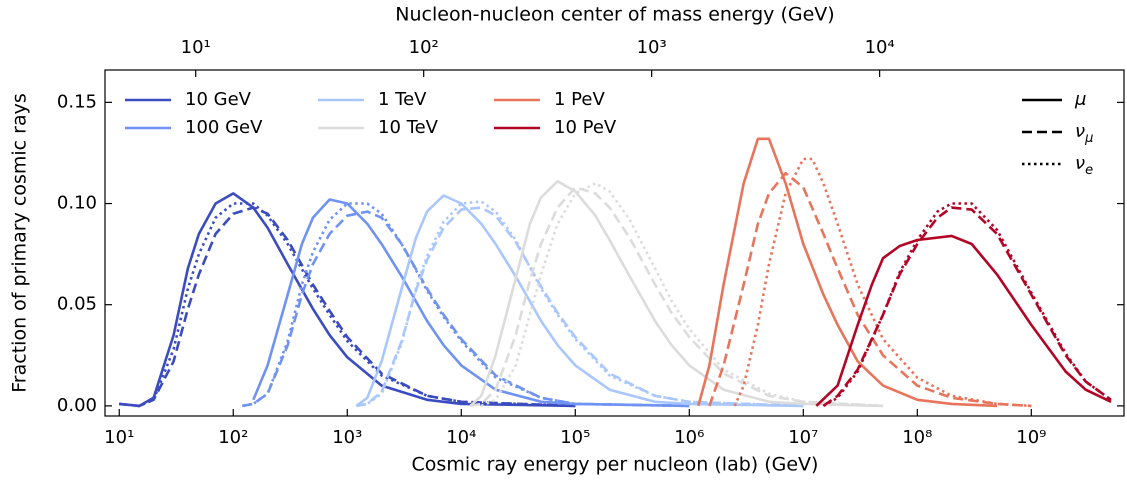 This screenshot has height=492, width=1127. I want to click on x2-tick-label: 10¹, so click(196, 47).